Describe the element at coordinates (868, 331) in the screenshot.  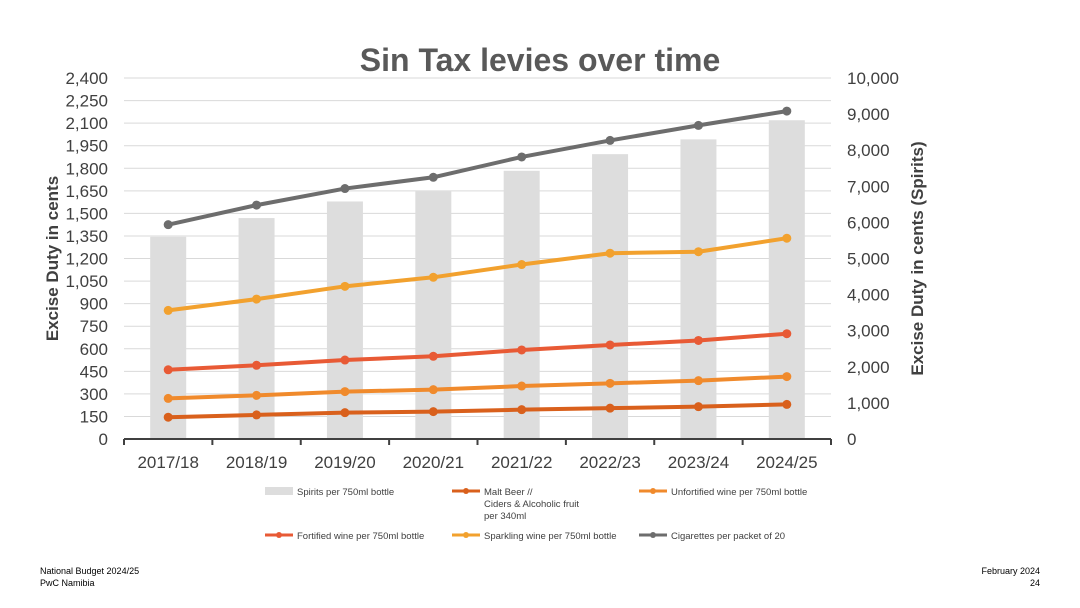
I see `y2-tick-label: 3,000` at that location.